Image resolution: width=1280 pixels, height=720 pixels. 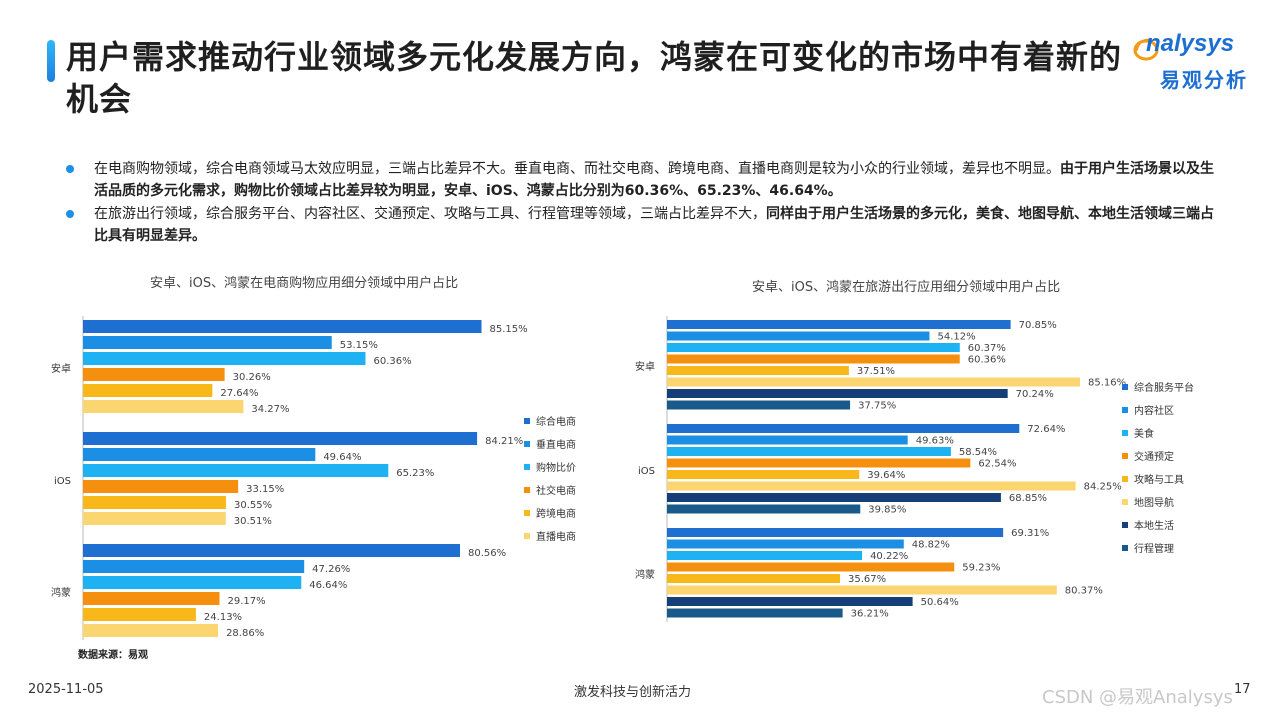 I want to click on data-label: 39.85%, so click(x=887, y=510).